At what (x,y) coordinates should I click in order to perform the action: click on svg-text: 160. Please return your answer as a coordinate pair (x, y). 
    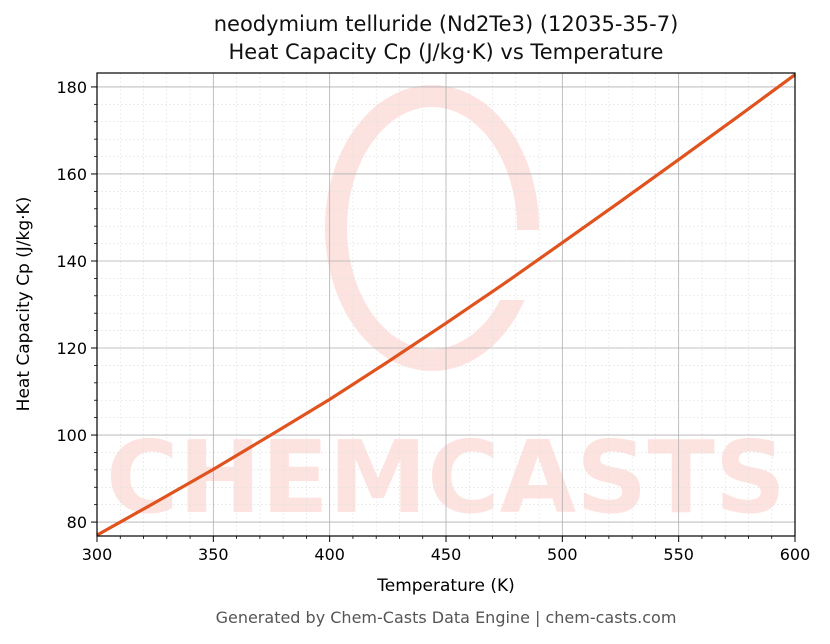
    Looking at the image, I should click on (71, 174).